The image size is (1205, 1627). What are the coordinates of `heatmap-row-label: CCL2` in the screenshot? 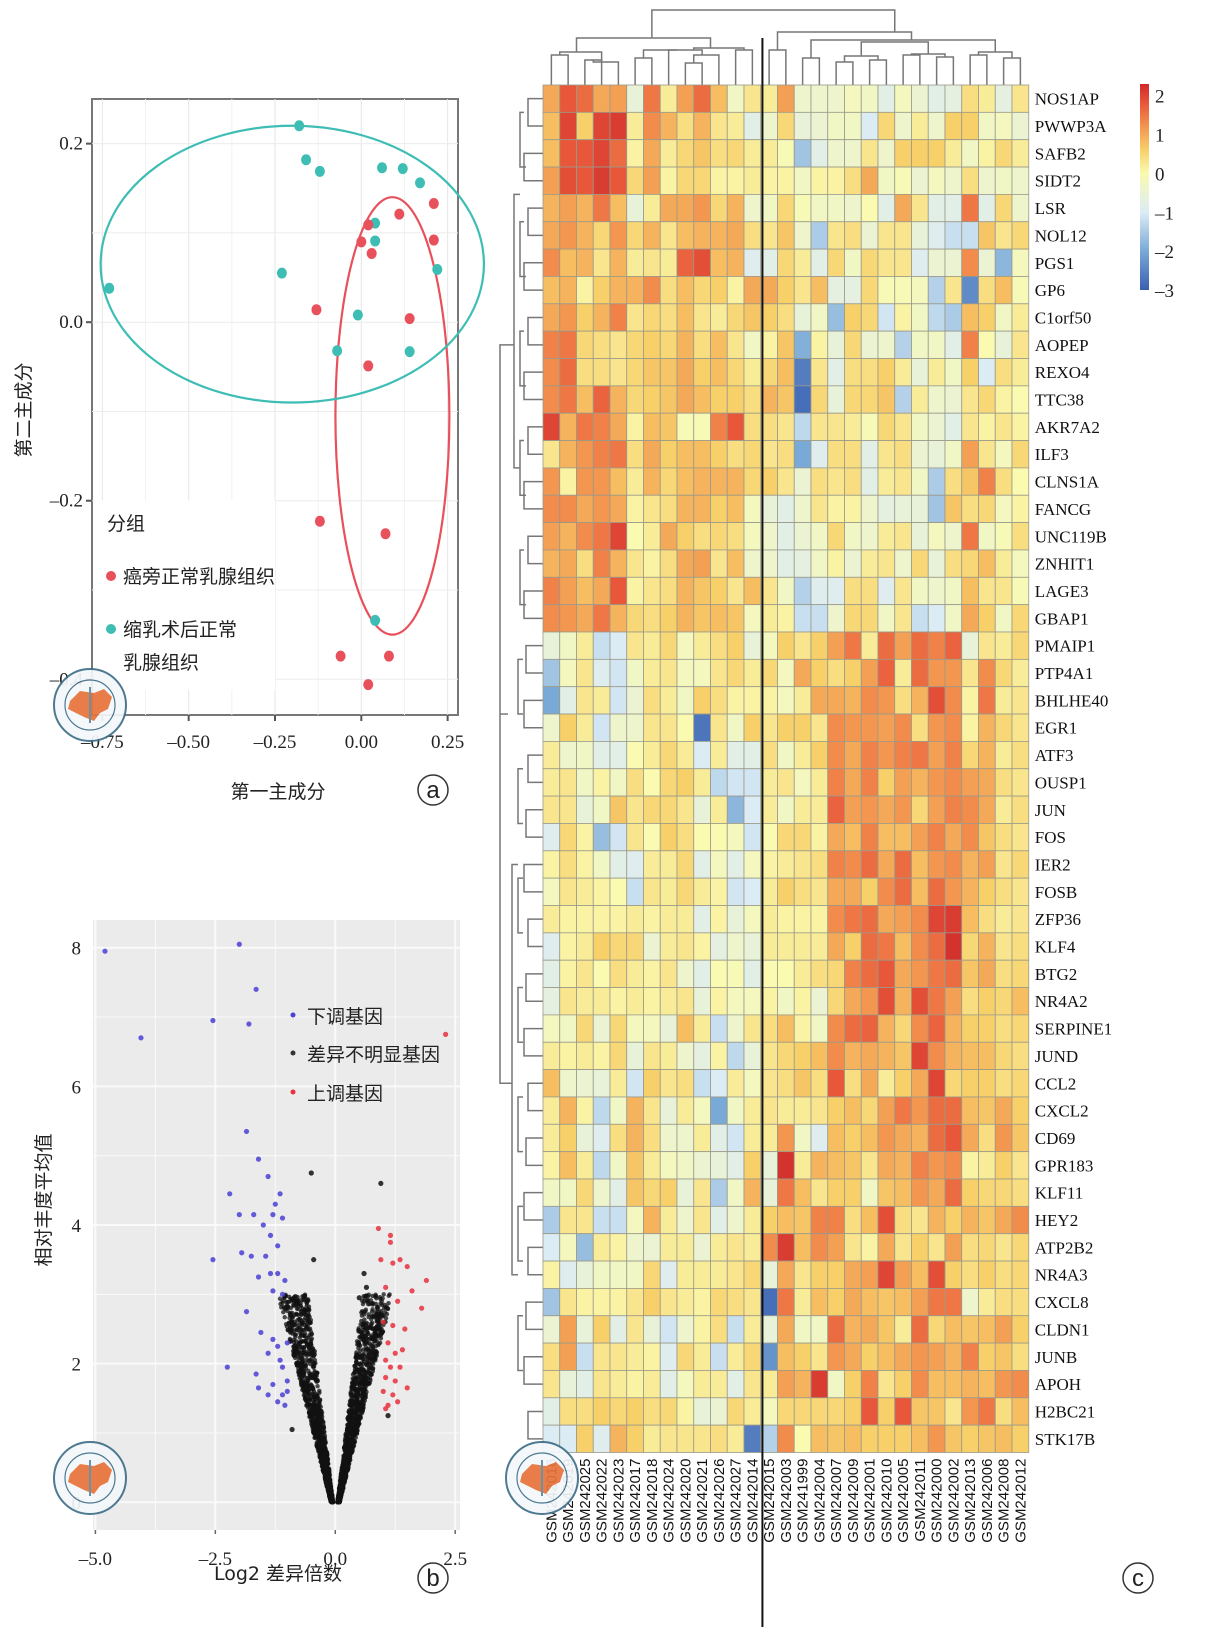 It's located at (1056, 1083).